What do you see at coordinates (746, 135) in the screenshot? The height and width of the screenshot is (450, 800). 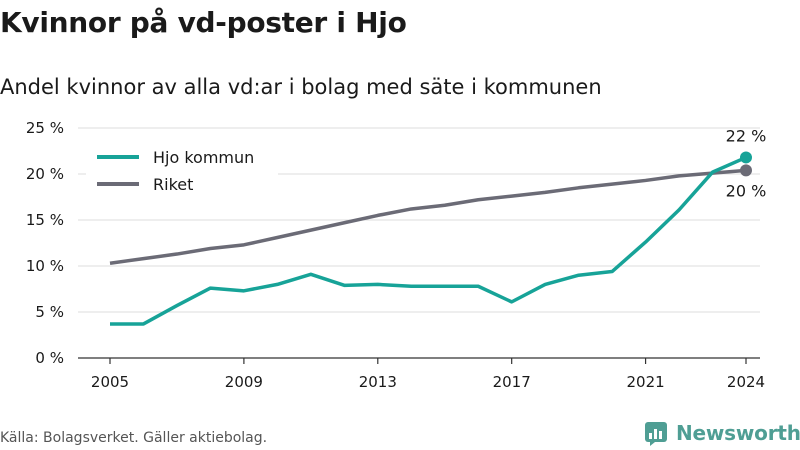 I see `end-label-hjo: 22 %` at bounding box center [746, 135].